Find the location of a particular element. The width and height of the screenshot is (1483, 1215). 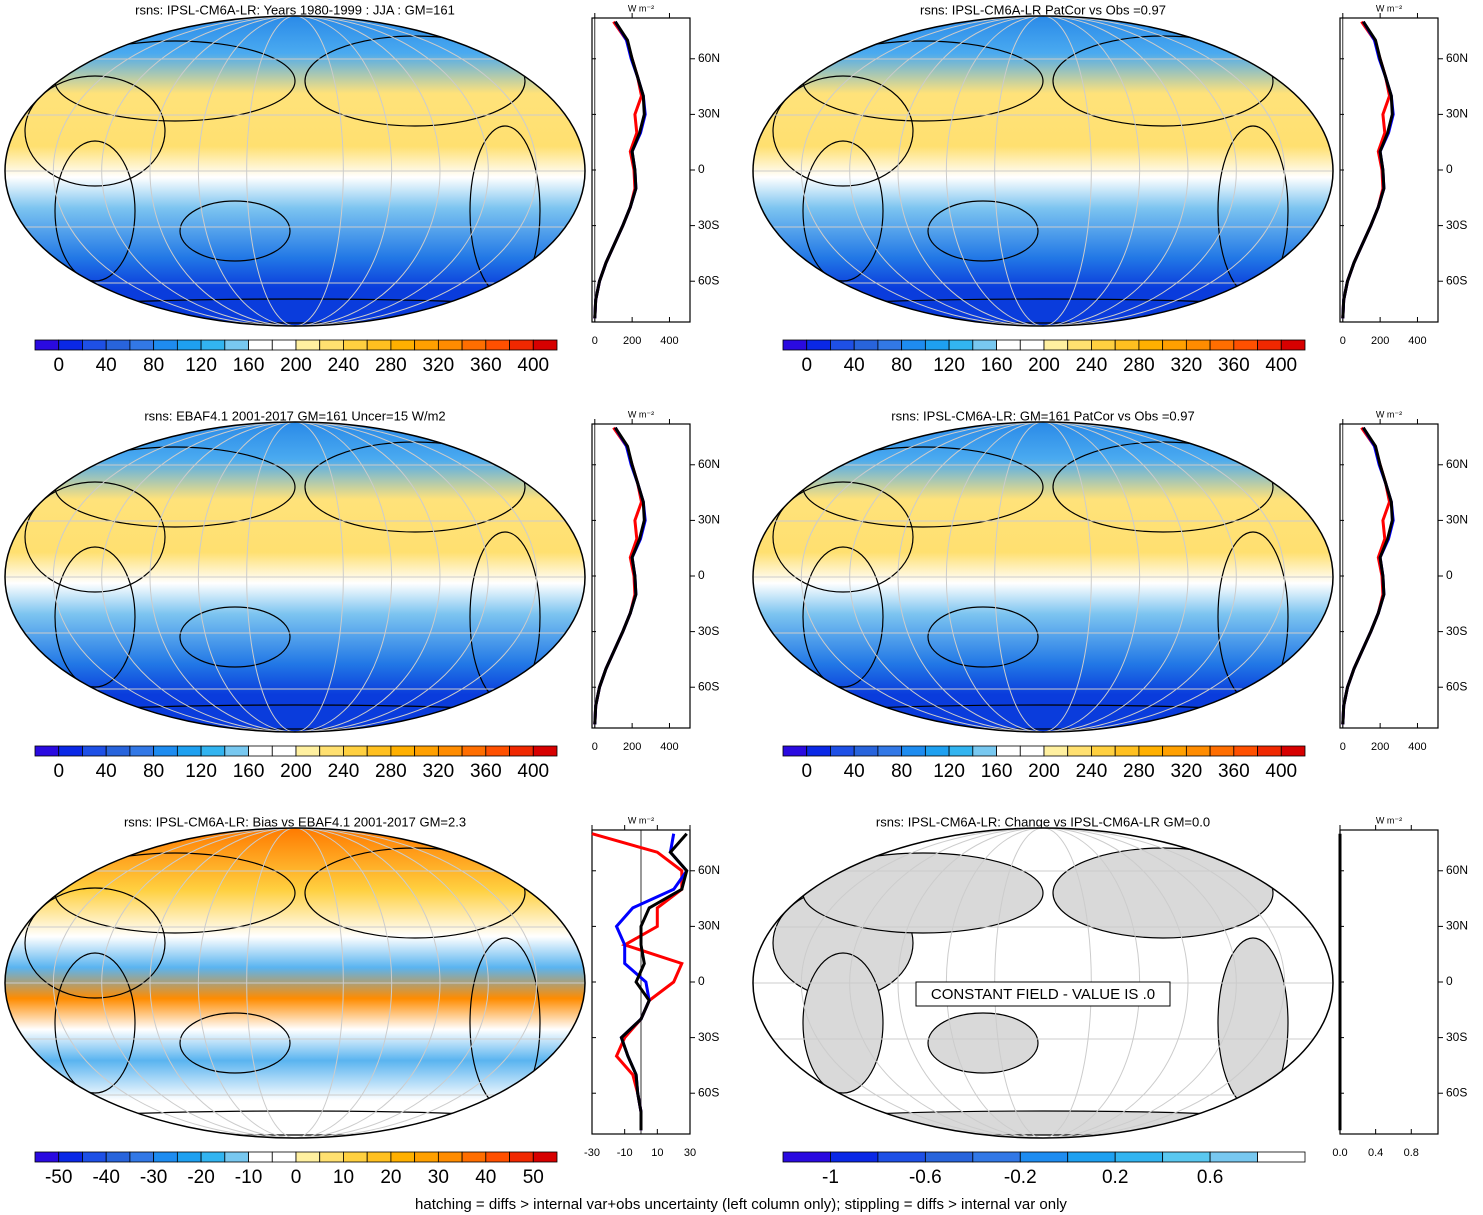

x-tick-label: 0.4 is located at coordinates (1375, 1153).